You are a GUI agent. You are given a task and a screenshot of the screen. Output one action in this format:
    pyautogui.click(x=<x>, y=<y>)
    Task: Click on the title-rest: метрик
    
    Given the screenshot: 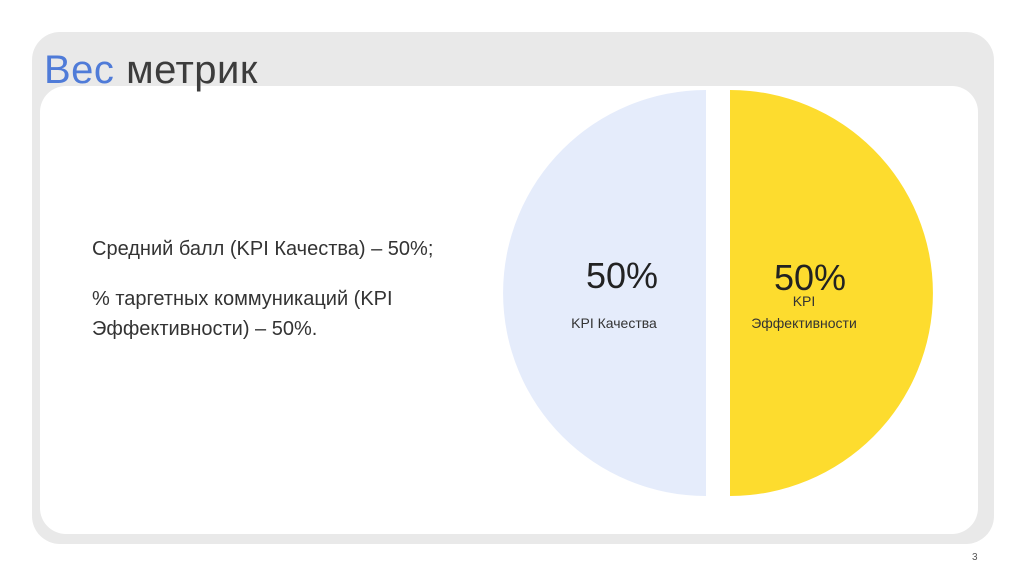 What is the action you would take?
    pyautogui.click(x=192, y=70)
    